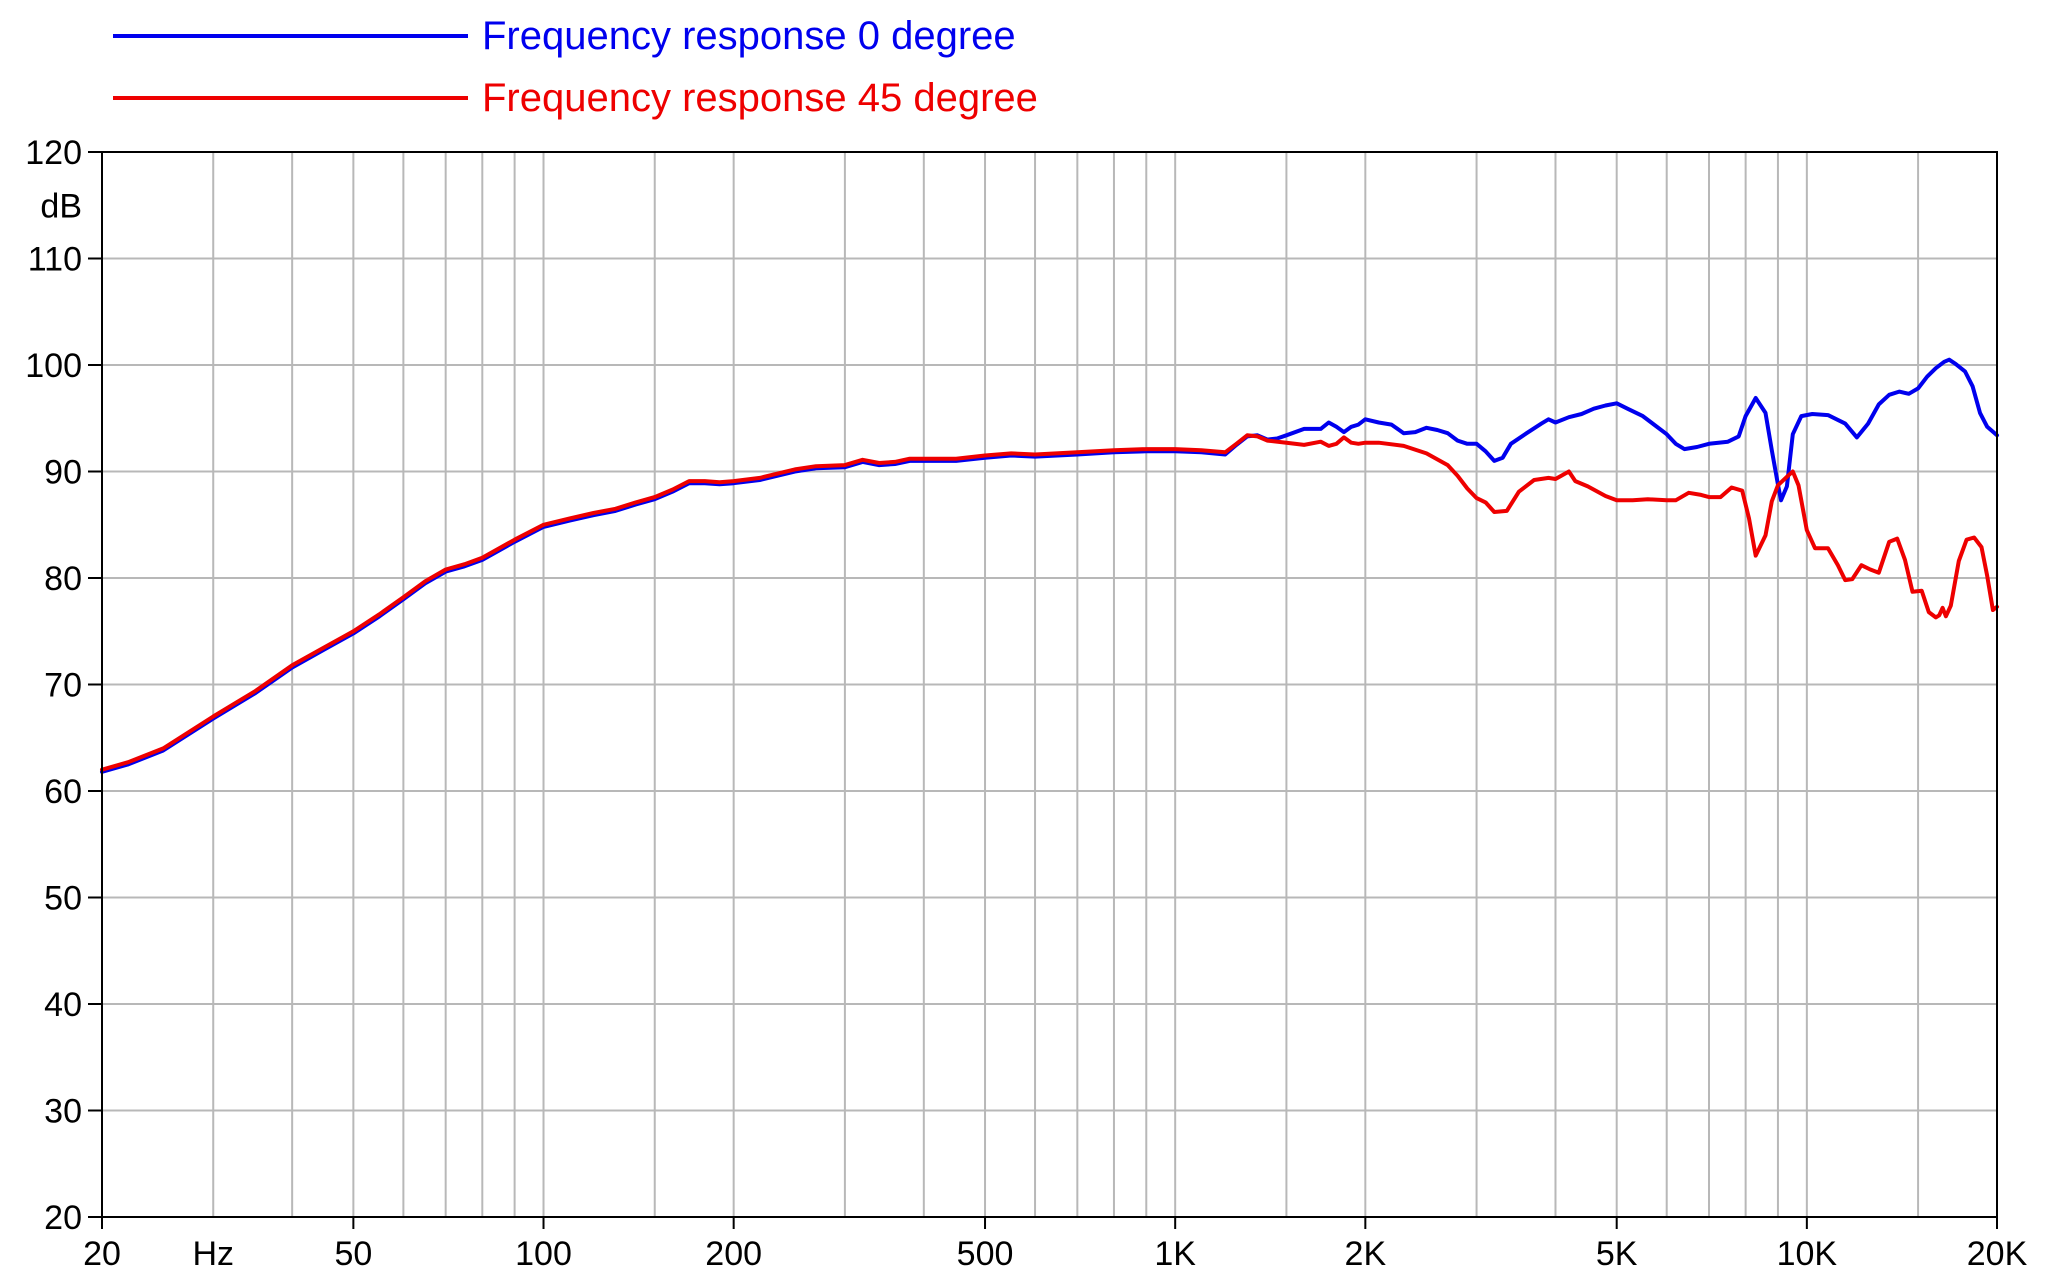 The image size is (2045, 1280). Describe the element at coordinates (53, 153) in the screenshot. I see `y-tick-label: 120` at that location.